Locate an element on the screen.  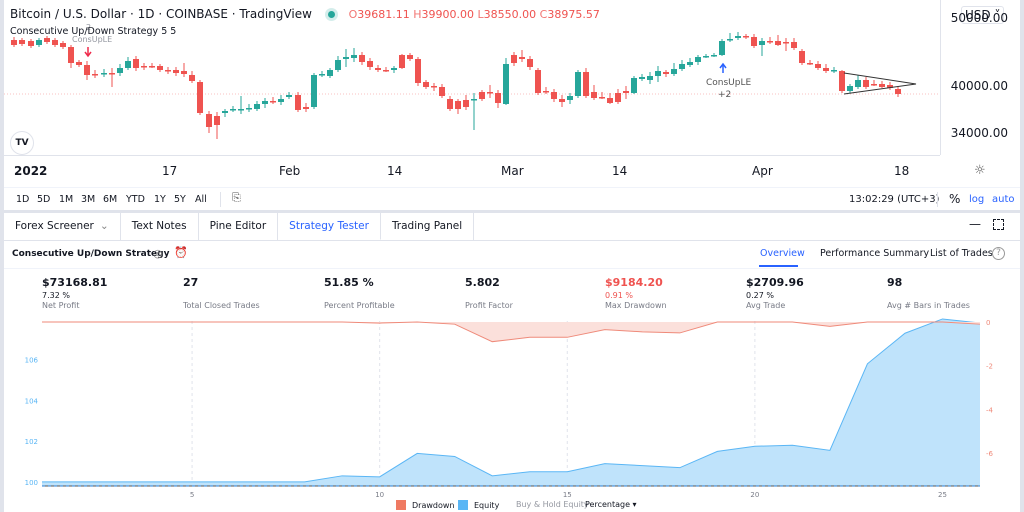
time-axis: 2022 17 Feb 14 Mar 14 Apr 18 is located at coordinates (472, 170).